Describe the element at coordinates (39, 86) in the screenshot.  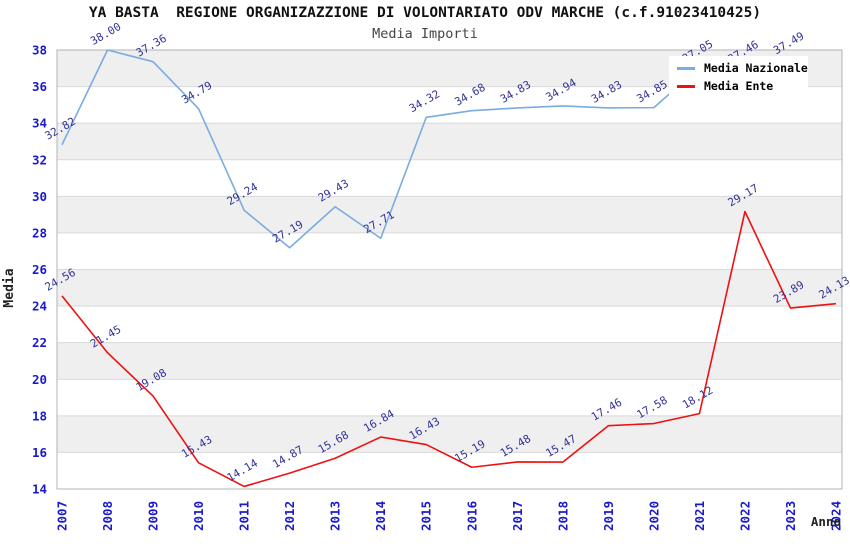
I see `y-tick-label: 36` at that location.